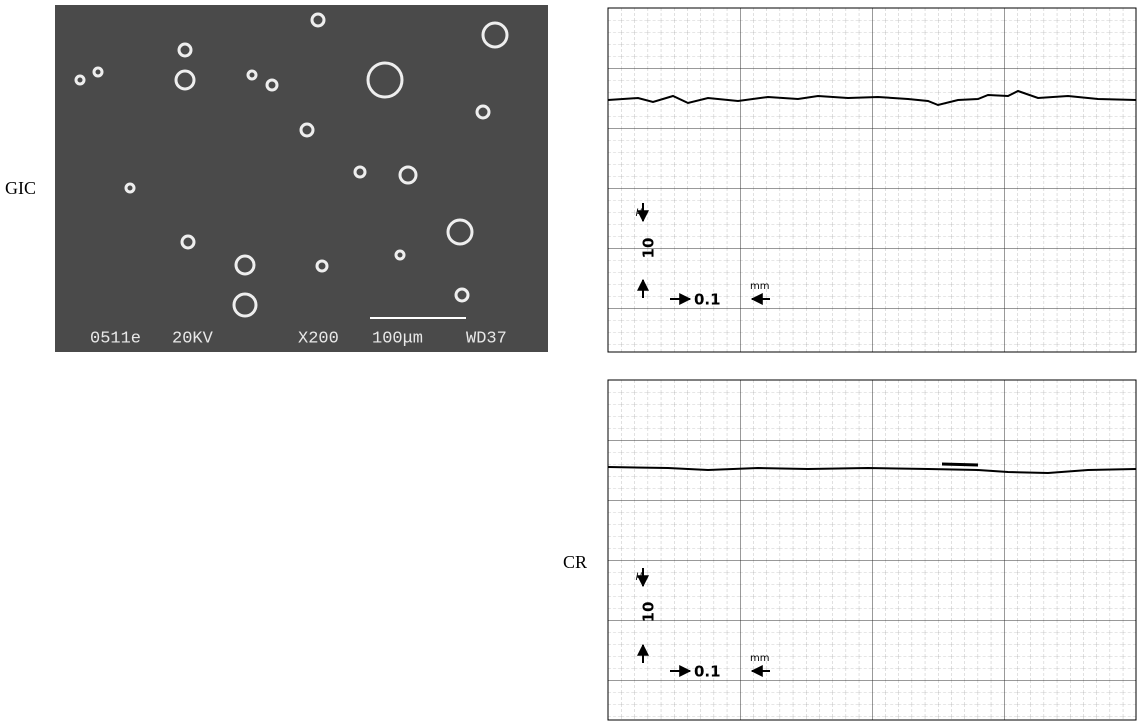 The height and width of the screenshot is (726, 1138). What do you see at coordinates (20, 188) in the screenshot?
I see `label-gic: GIC` at bounding box center [20, 188].